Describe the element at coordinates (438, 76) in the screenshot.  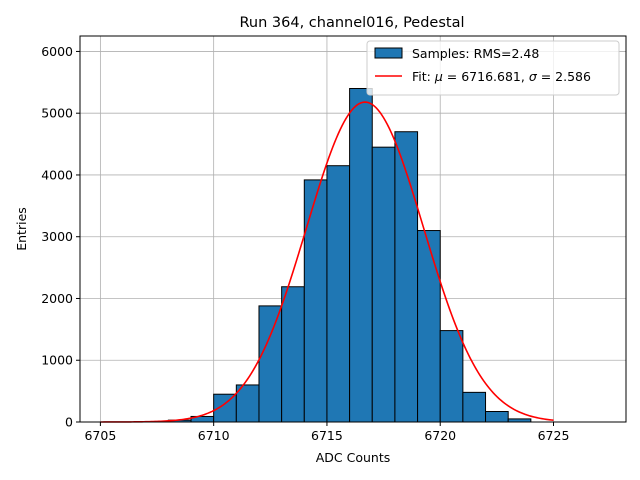
I see `legend-fit-mu-symbol: μ` at that location.